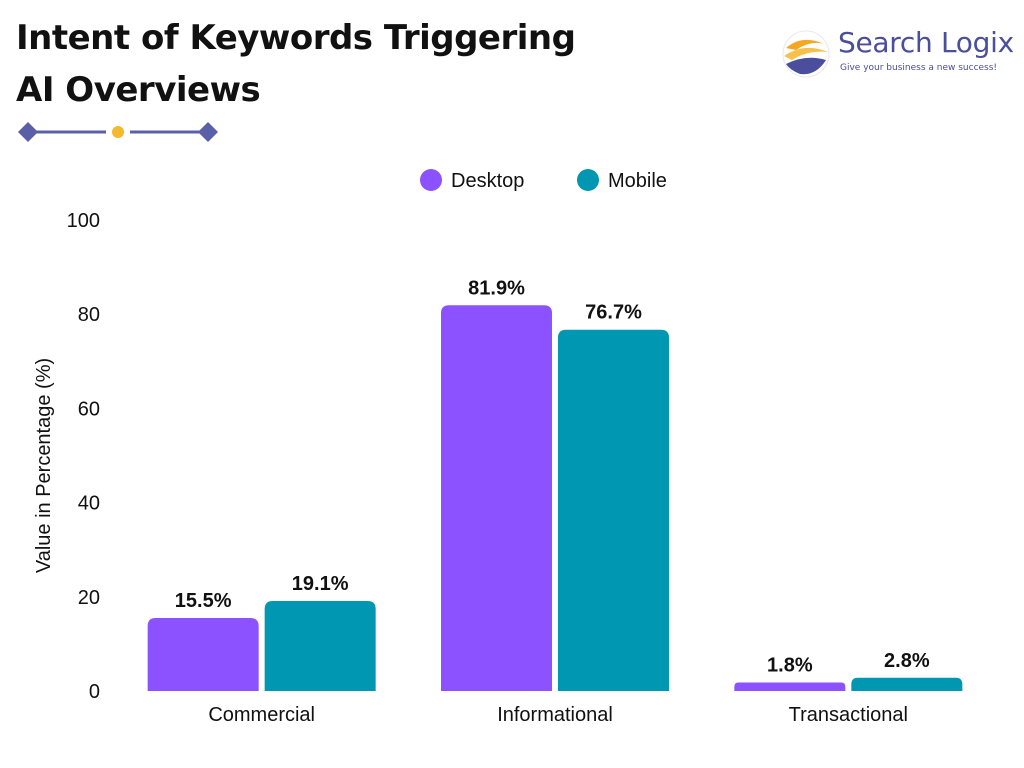  Describe the element at coordinates (926, 42) in the screenshot. I see `brand-name: Search Logix` at that location.